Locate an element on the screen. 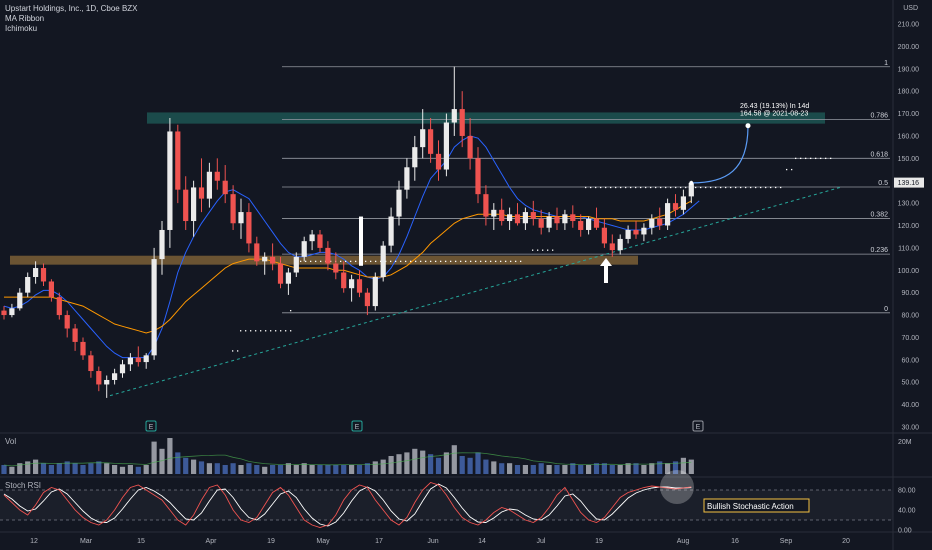 Image resolution: width=932 pixels, height=550 pixels. indicator-ma-ribbon: MA Ribbon is located at coordinates (25, 18).